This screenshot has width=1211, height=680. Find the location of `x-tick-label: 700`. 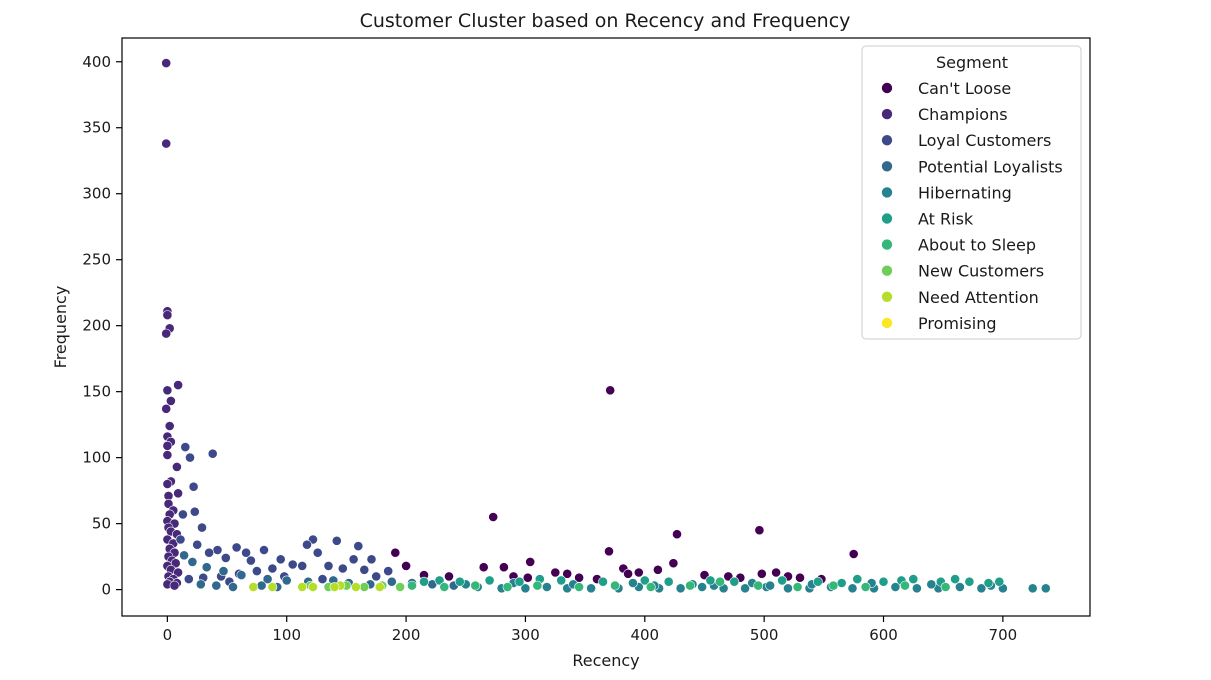

x-tick-label: 700 is located at coordinates (1003, 635).